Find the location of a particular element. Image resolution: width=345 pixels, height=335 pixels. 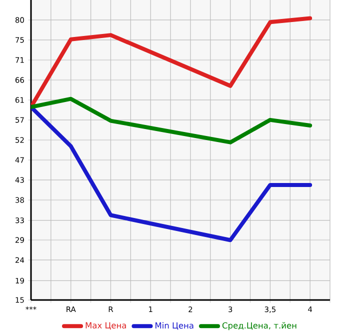

legend-label: Сред.Цена, т.йен is located at coordinates (259, 326).